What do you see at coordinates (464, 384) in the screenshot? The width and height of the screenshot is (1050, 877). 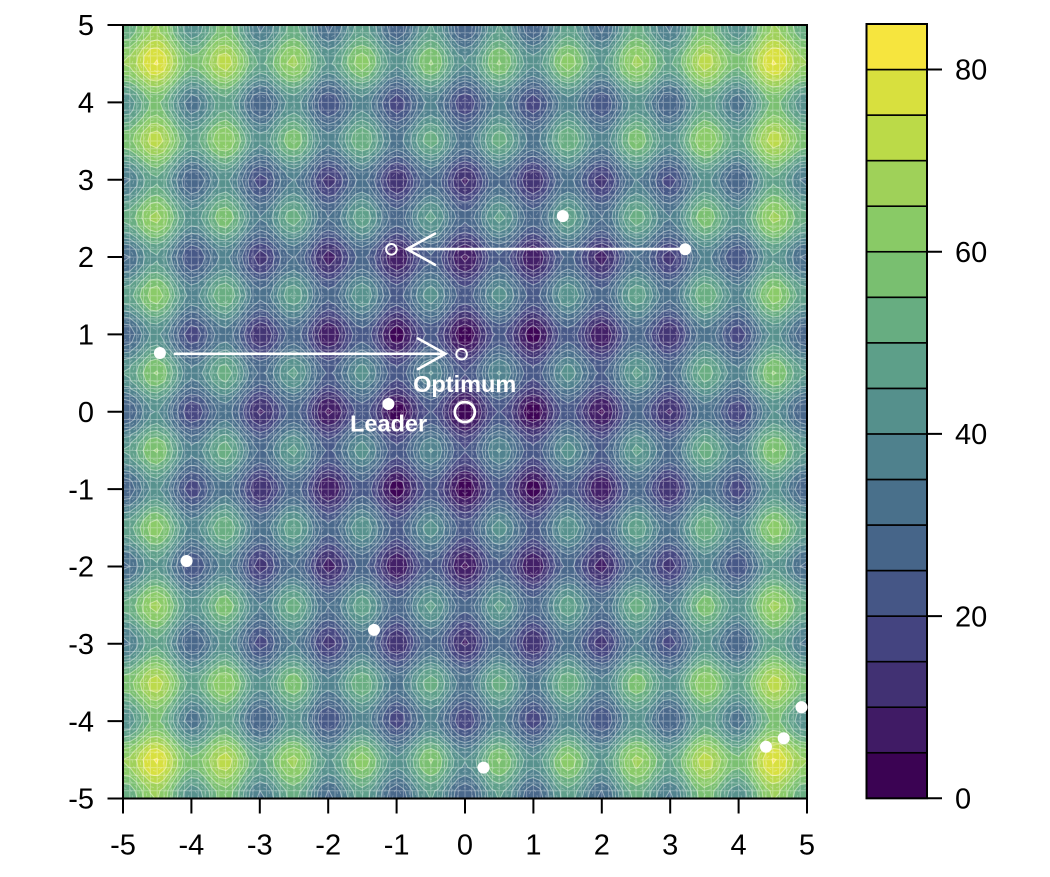 I see `svg-text: Optimum` at bounding box center [464, 384].